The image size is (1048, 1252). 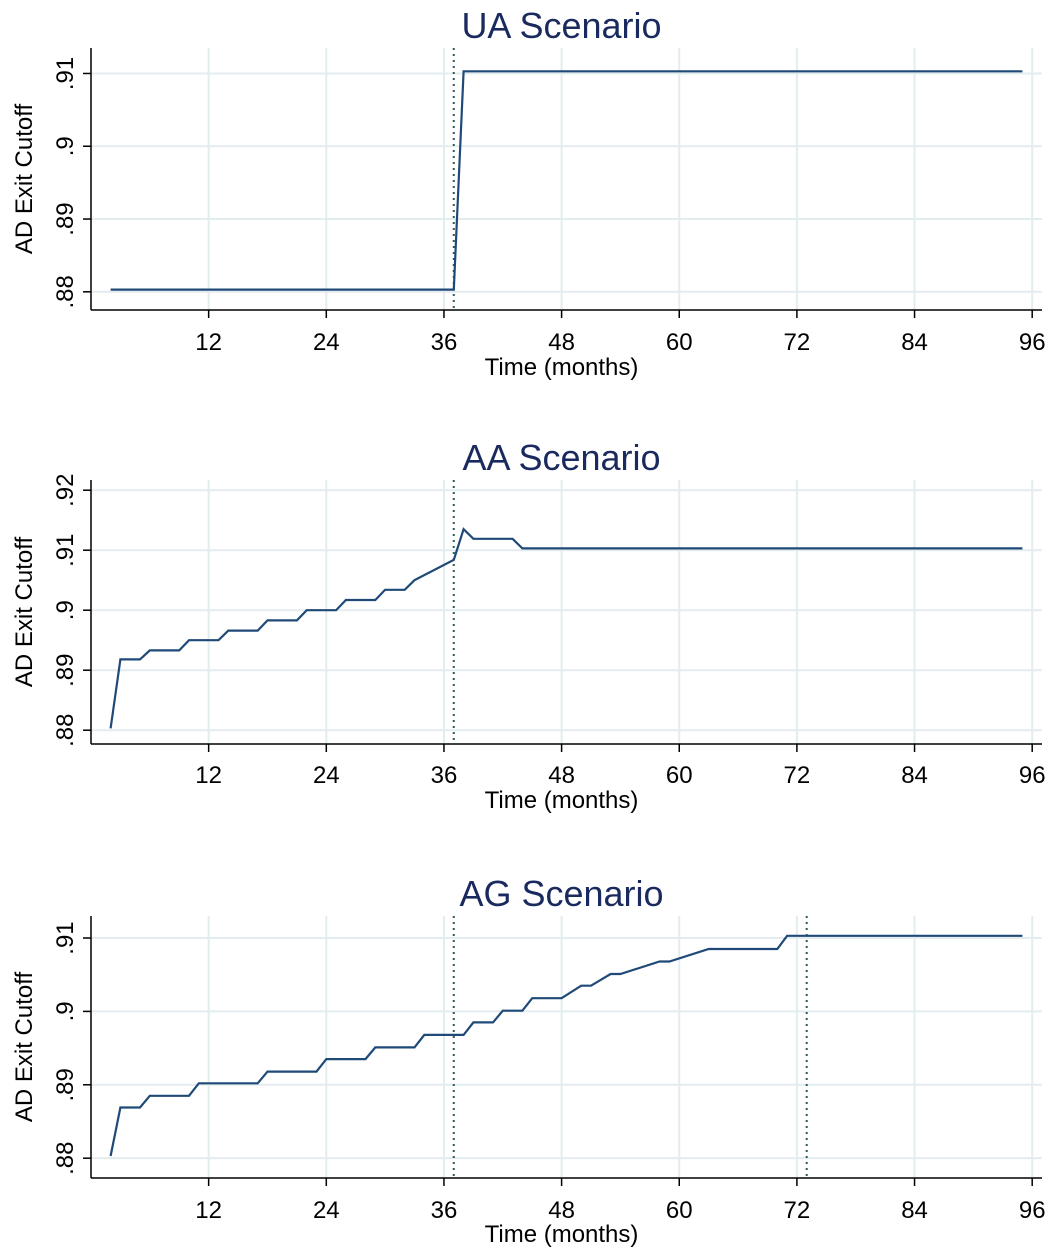 I want to click on chart-title: AA Scenario, so click(x=561, y=457).